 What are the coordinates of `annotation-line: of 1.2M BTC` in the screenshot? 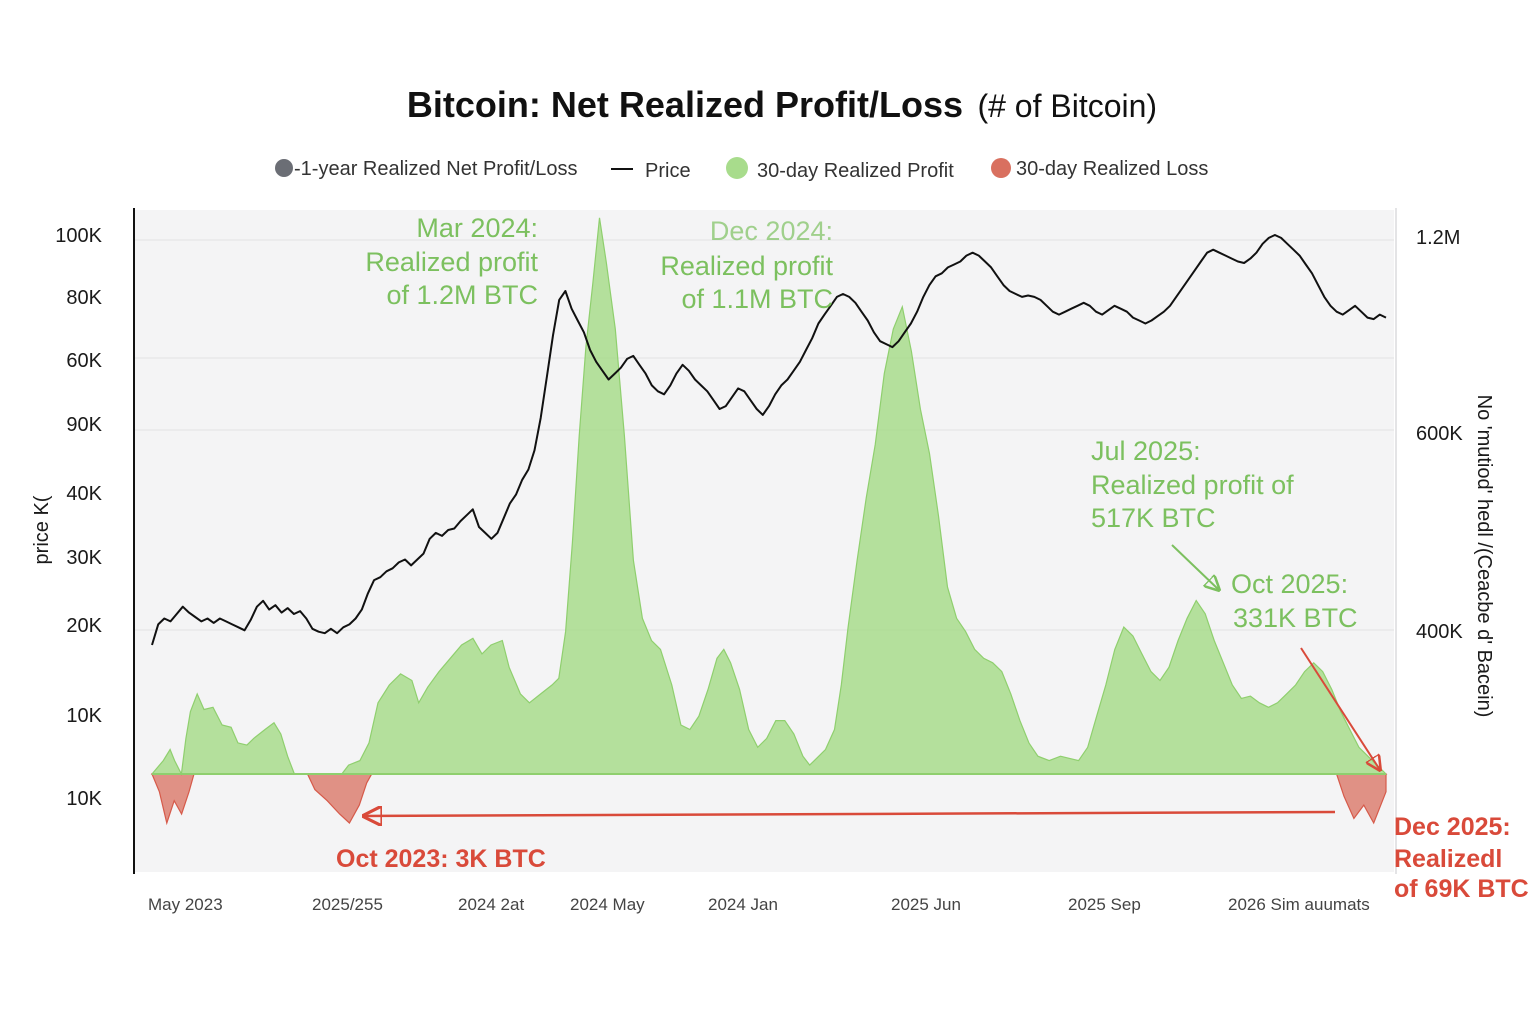 It's located at (462, 295).